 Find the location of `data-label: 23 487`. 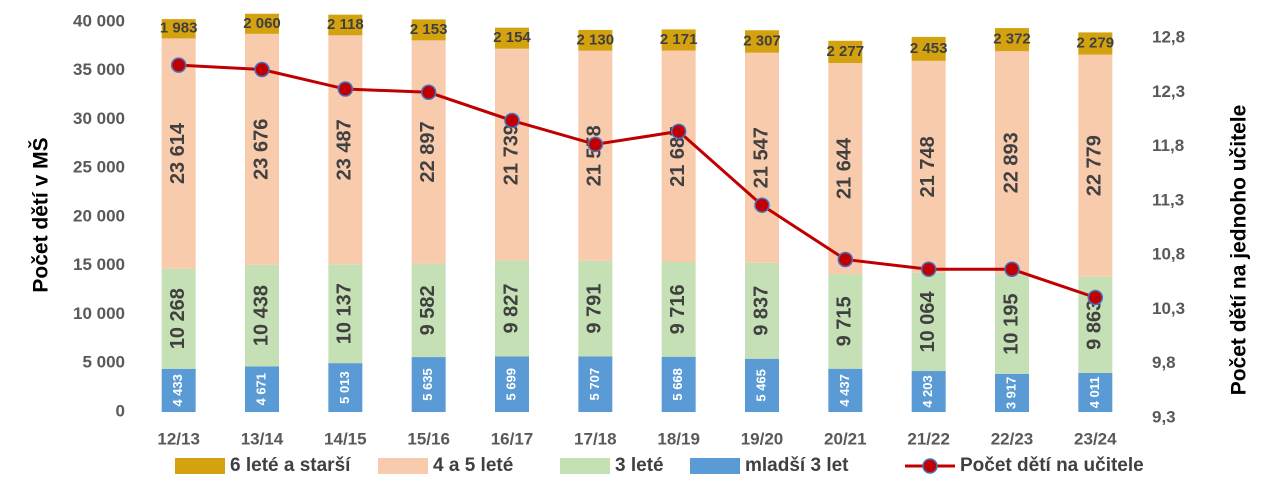

data-label: 23 487 is located at coordinates (345, 149).